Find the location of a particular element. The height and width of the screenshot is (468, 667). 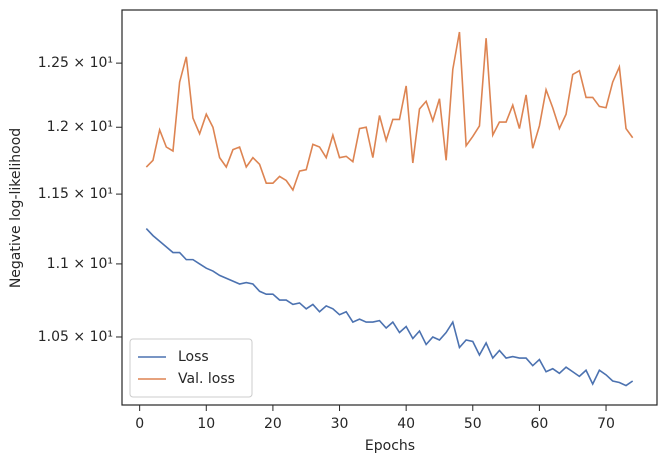

legend-label: Loss is located at coordinates (193, 357).